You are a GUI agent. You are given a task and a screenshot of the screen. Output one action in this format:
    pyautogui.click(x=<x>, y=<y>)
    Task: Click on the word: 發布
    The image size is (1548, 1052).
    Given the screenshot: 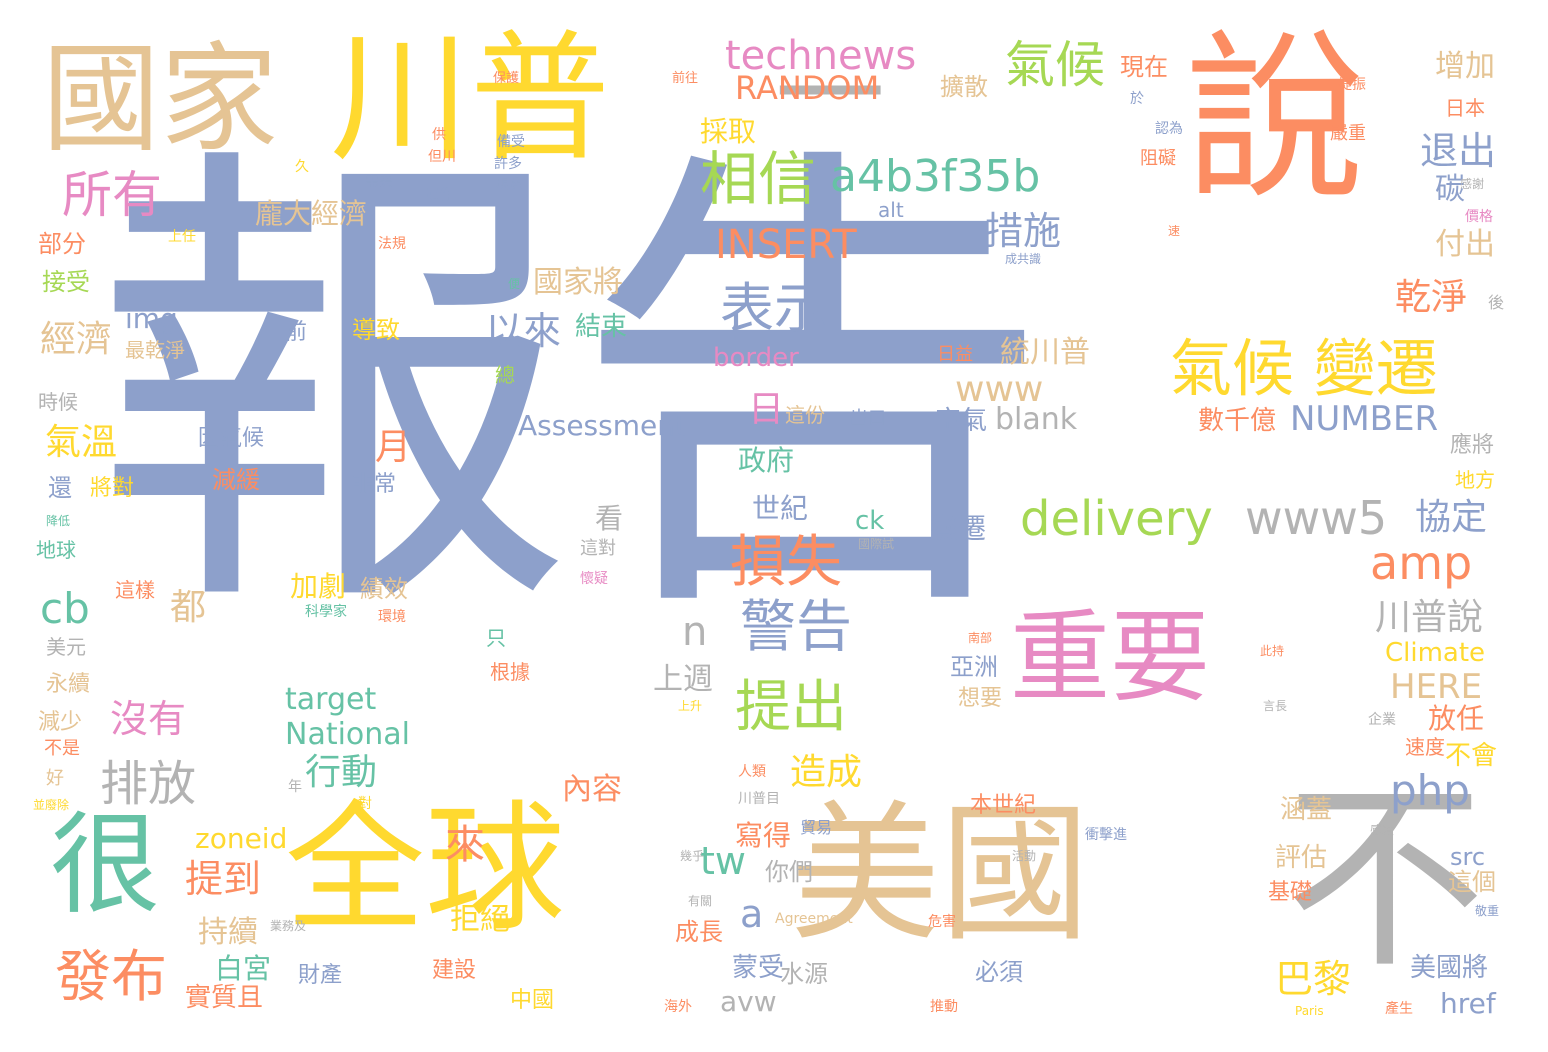 What is the action you would take?
    pyautogui.click(x=111, y=977)
    